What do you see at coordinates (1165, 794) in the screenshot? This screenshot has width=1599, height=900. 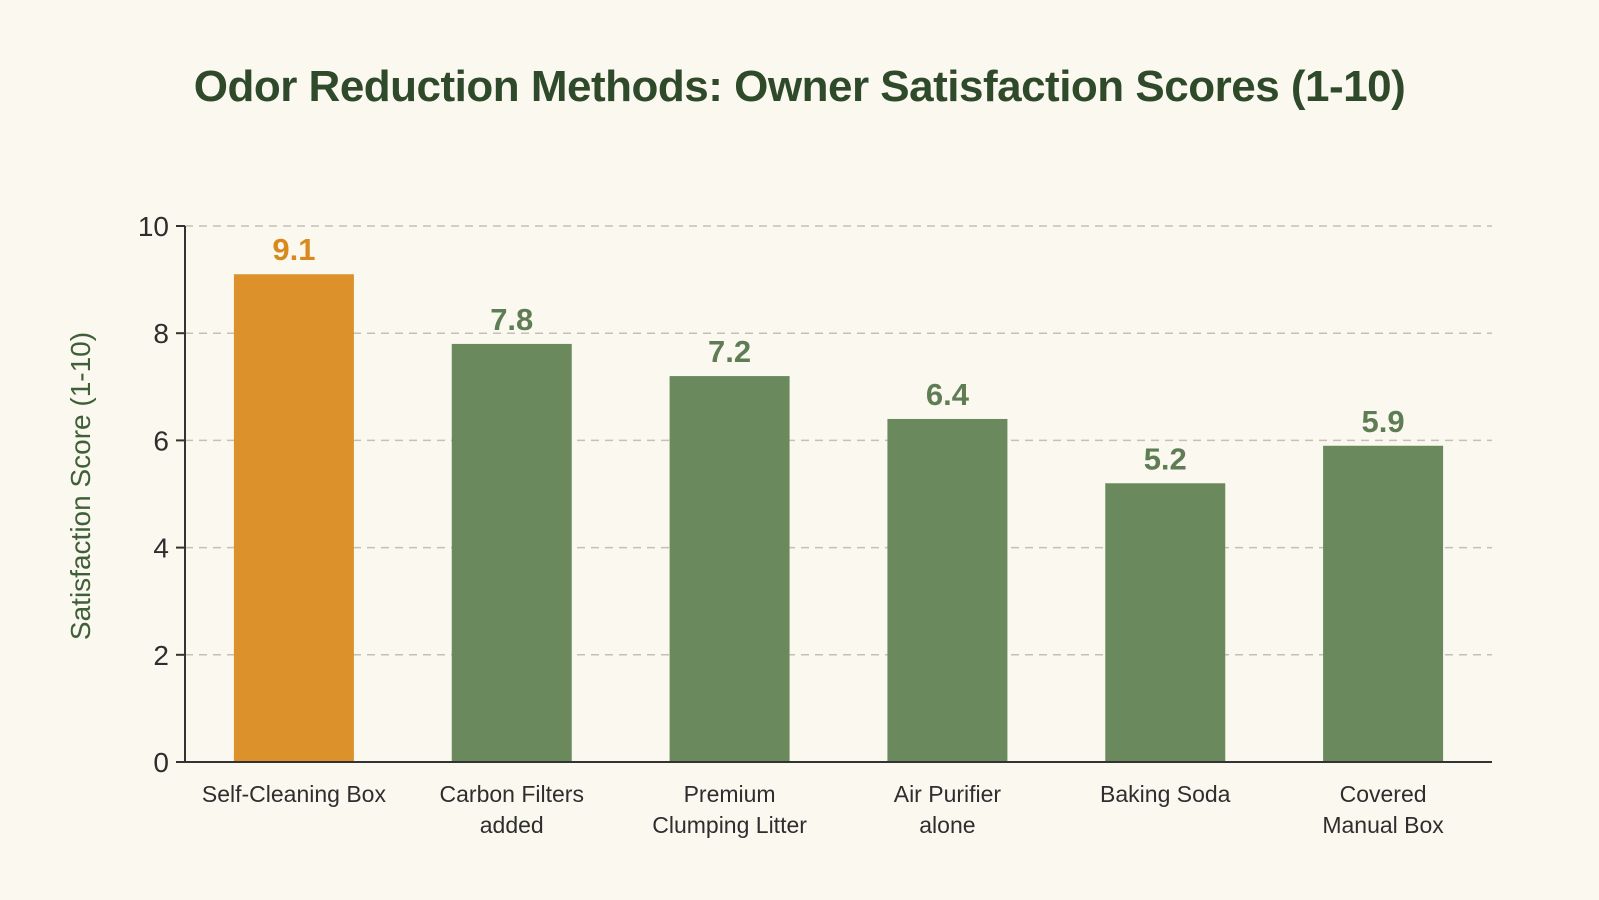 I see `x-category-label: Baking Soda` at bounding box center [1165, 794].